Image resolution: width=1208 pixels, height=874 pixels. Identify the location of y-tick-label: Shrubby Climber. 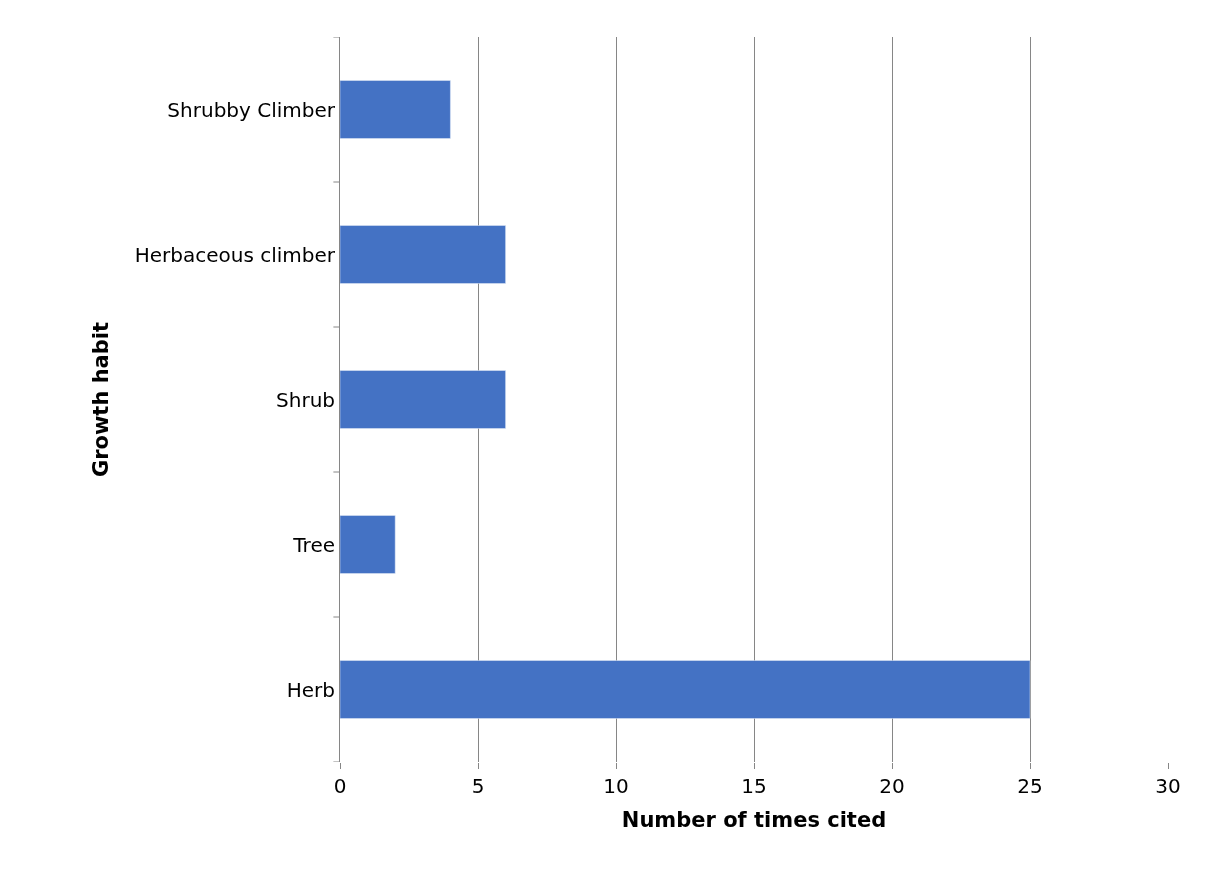
(251, 109).